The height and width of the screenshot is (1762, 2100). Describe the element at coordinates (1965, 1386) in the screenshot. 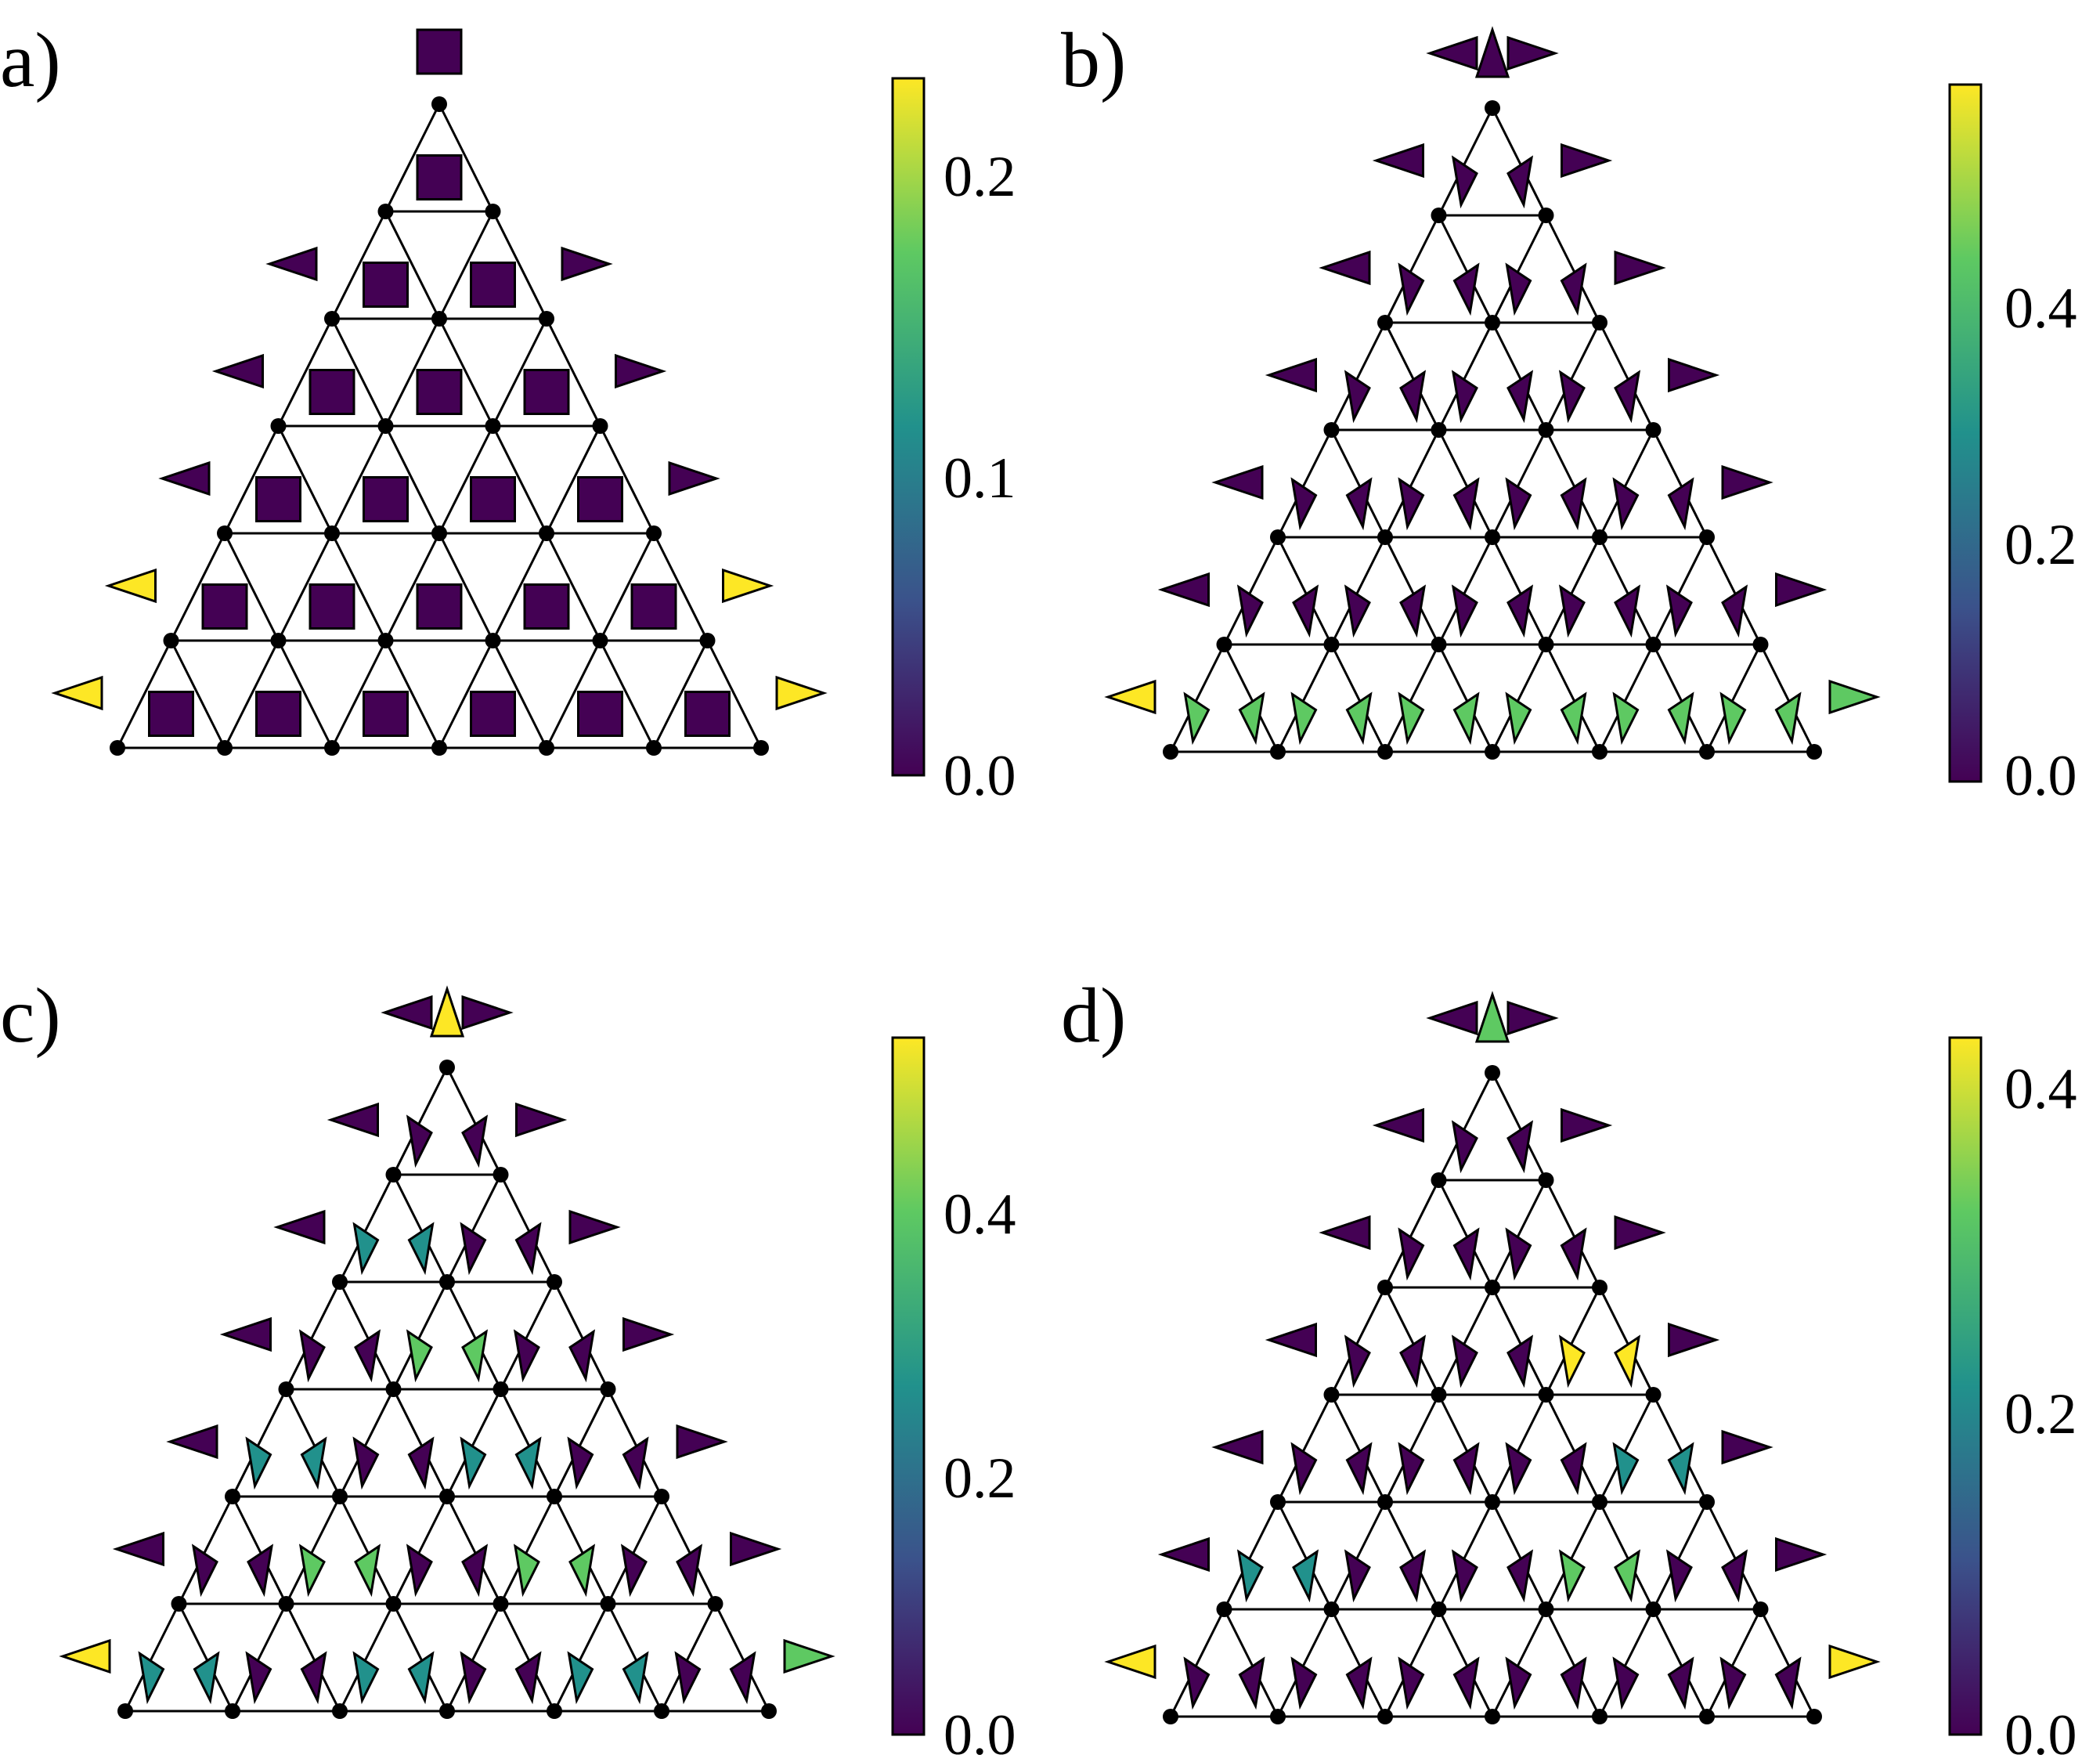

I see `colorbar-gradient` at that location.